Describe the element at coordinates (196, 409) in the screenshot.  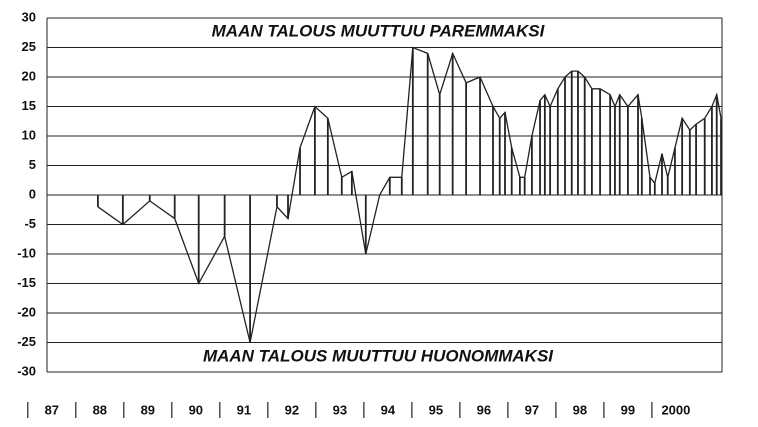
I see `x-tick-label: 90` at that location.